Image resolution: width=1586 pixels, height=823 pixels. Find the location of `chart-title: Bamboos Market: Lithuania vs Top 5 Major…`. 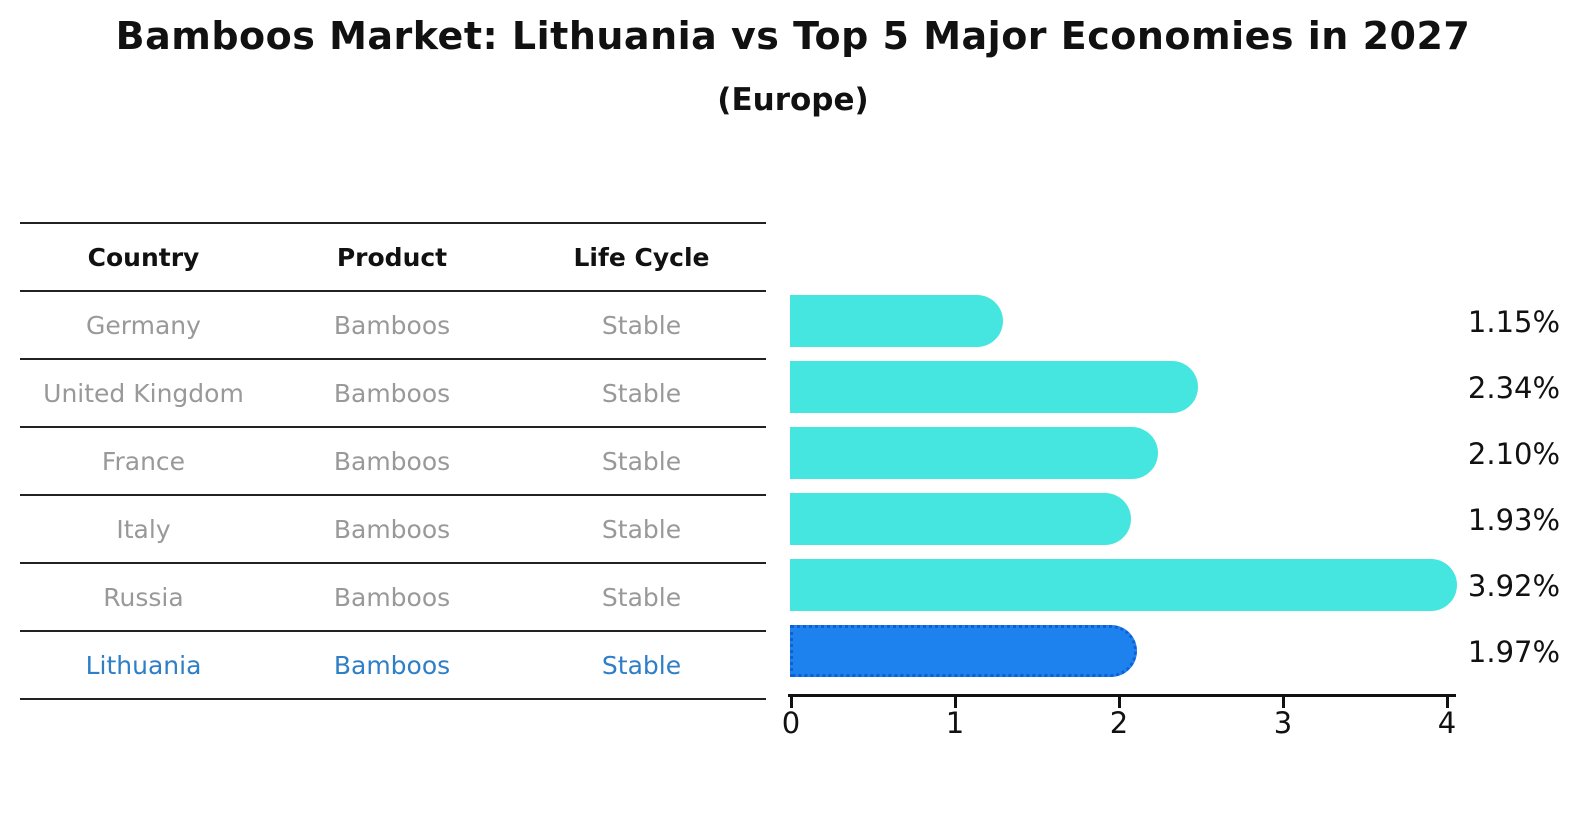

chart-title: Bamboos Market: Lithuania vs Top 5 Major… is located at coordinates (793, 36).